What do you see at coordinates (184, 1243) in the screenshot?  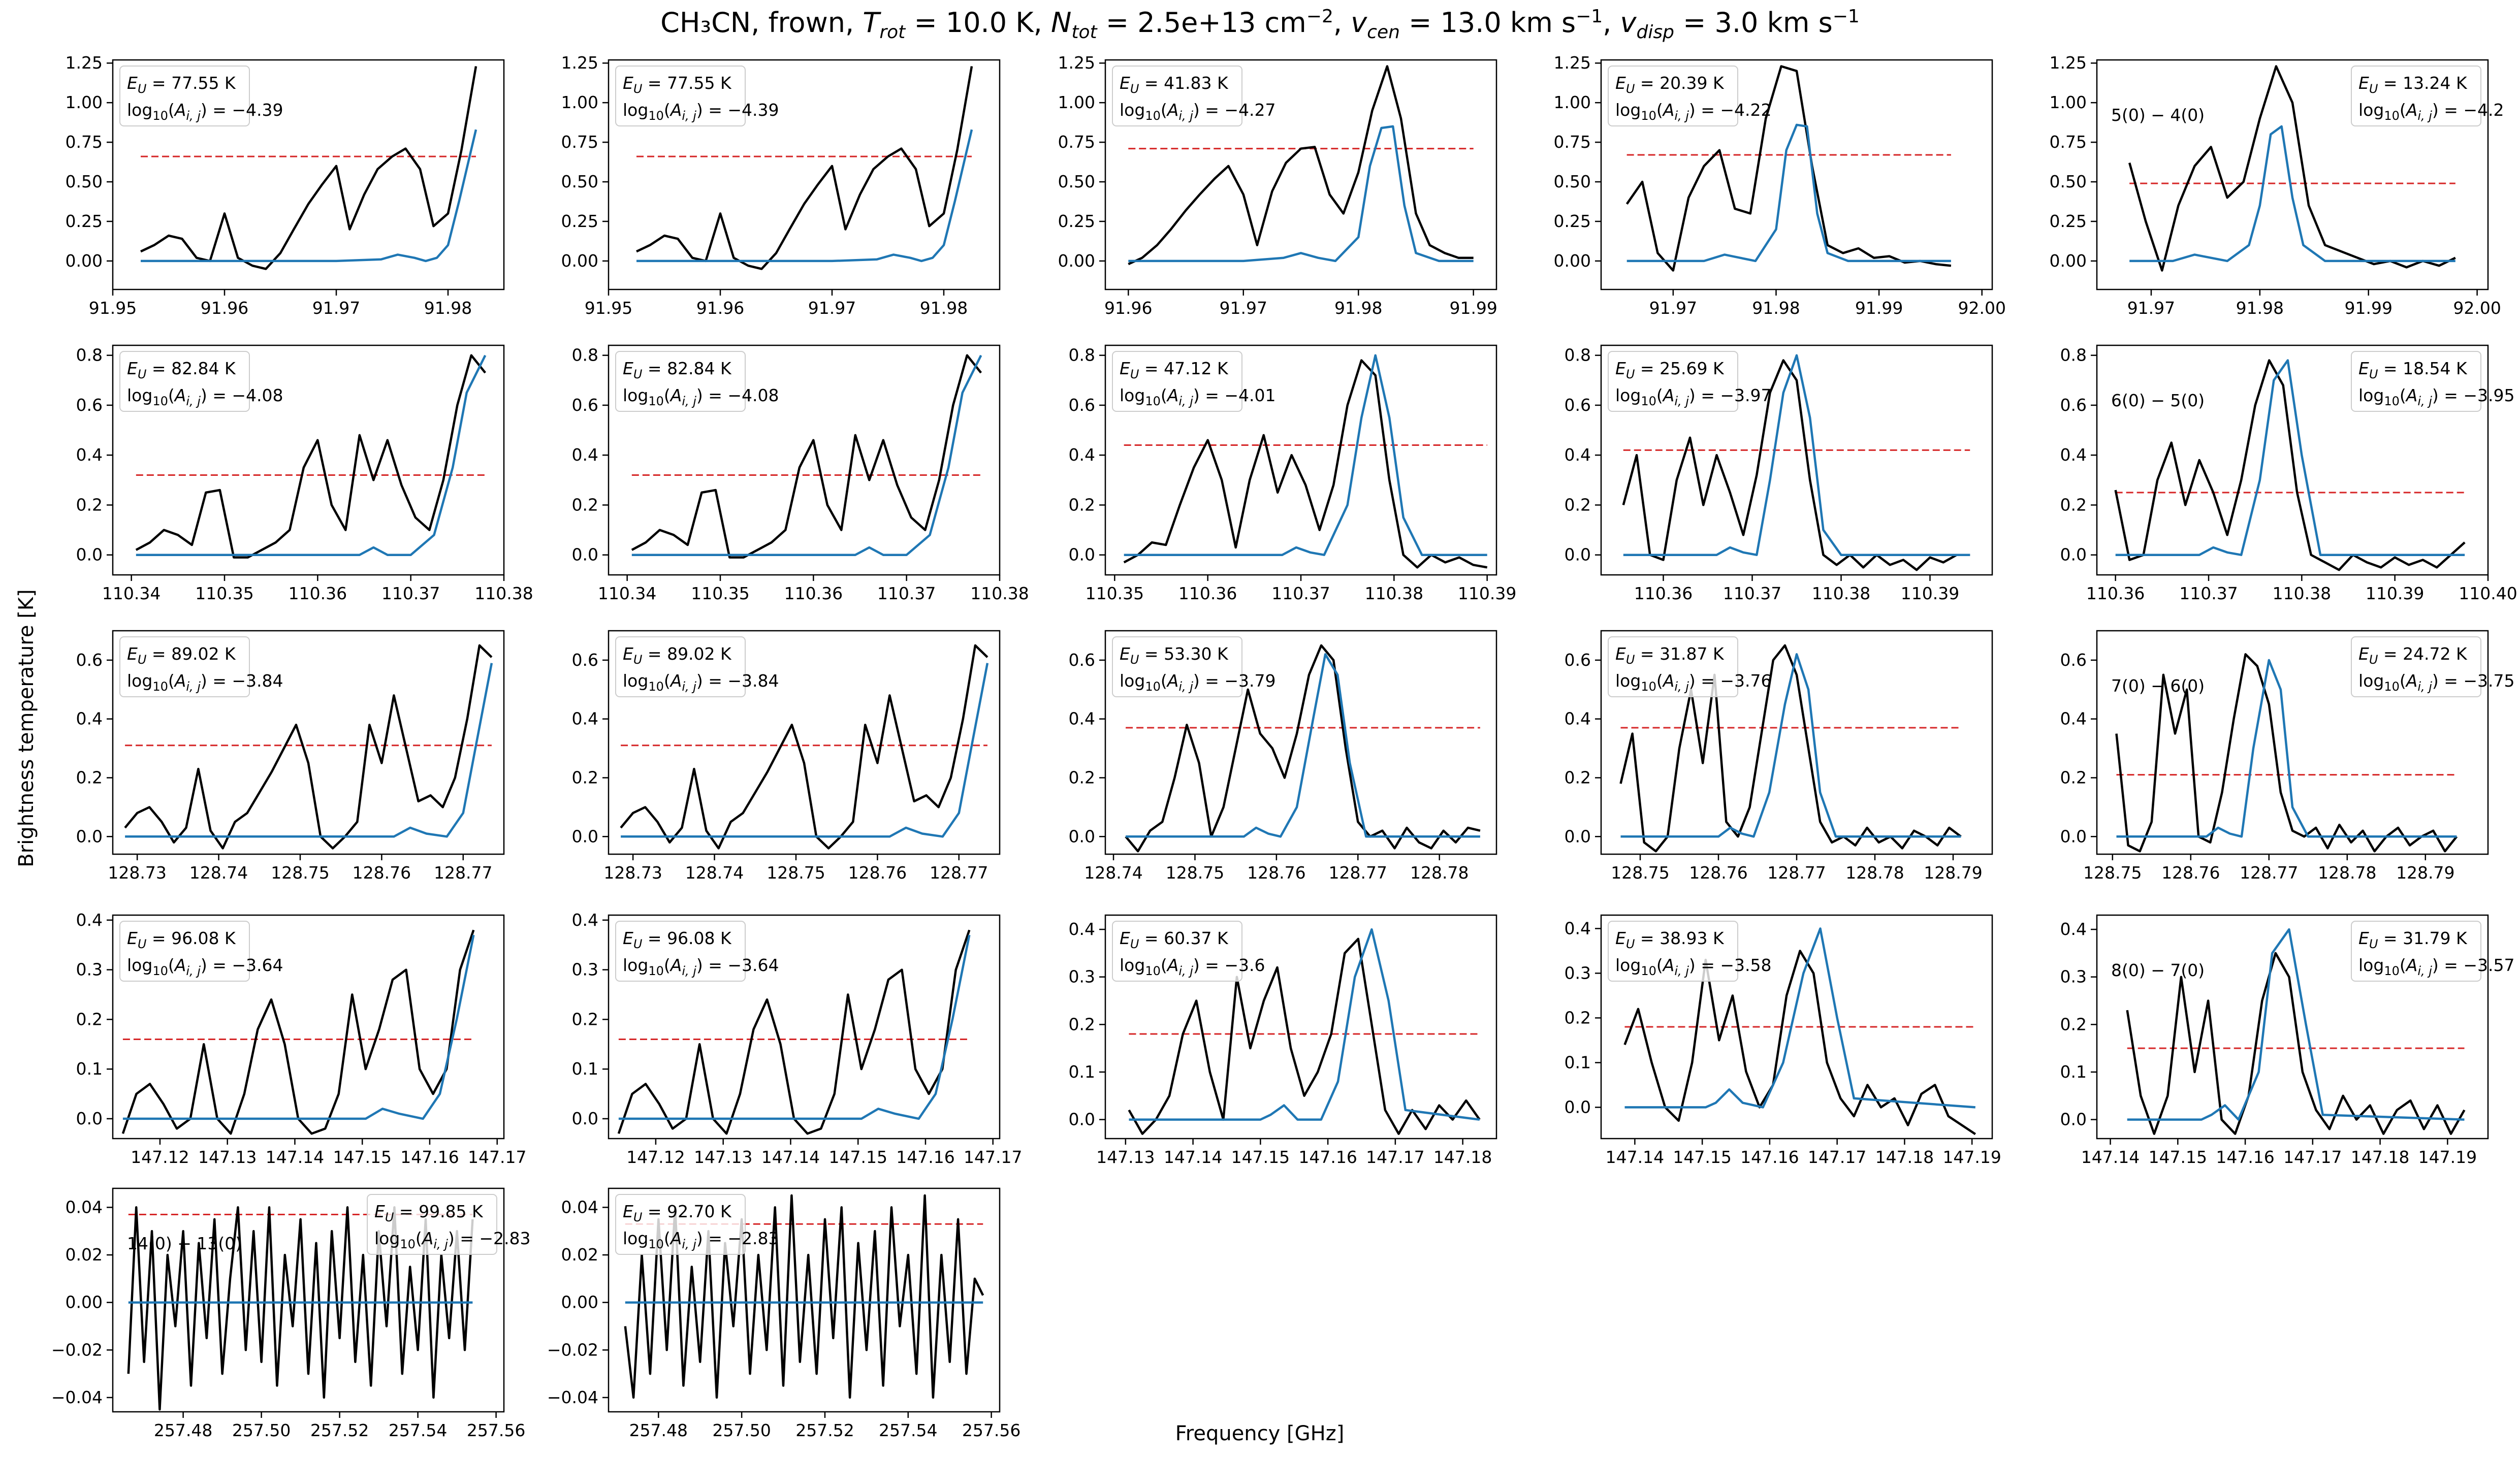 I see `transition-label: 14(0) − 13(0)` at bounding box center [184, 1243].